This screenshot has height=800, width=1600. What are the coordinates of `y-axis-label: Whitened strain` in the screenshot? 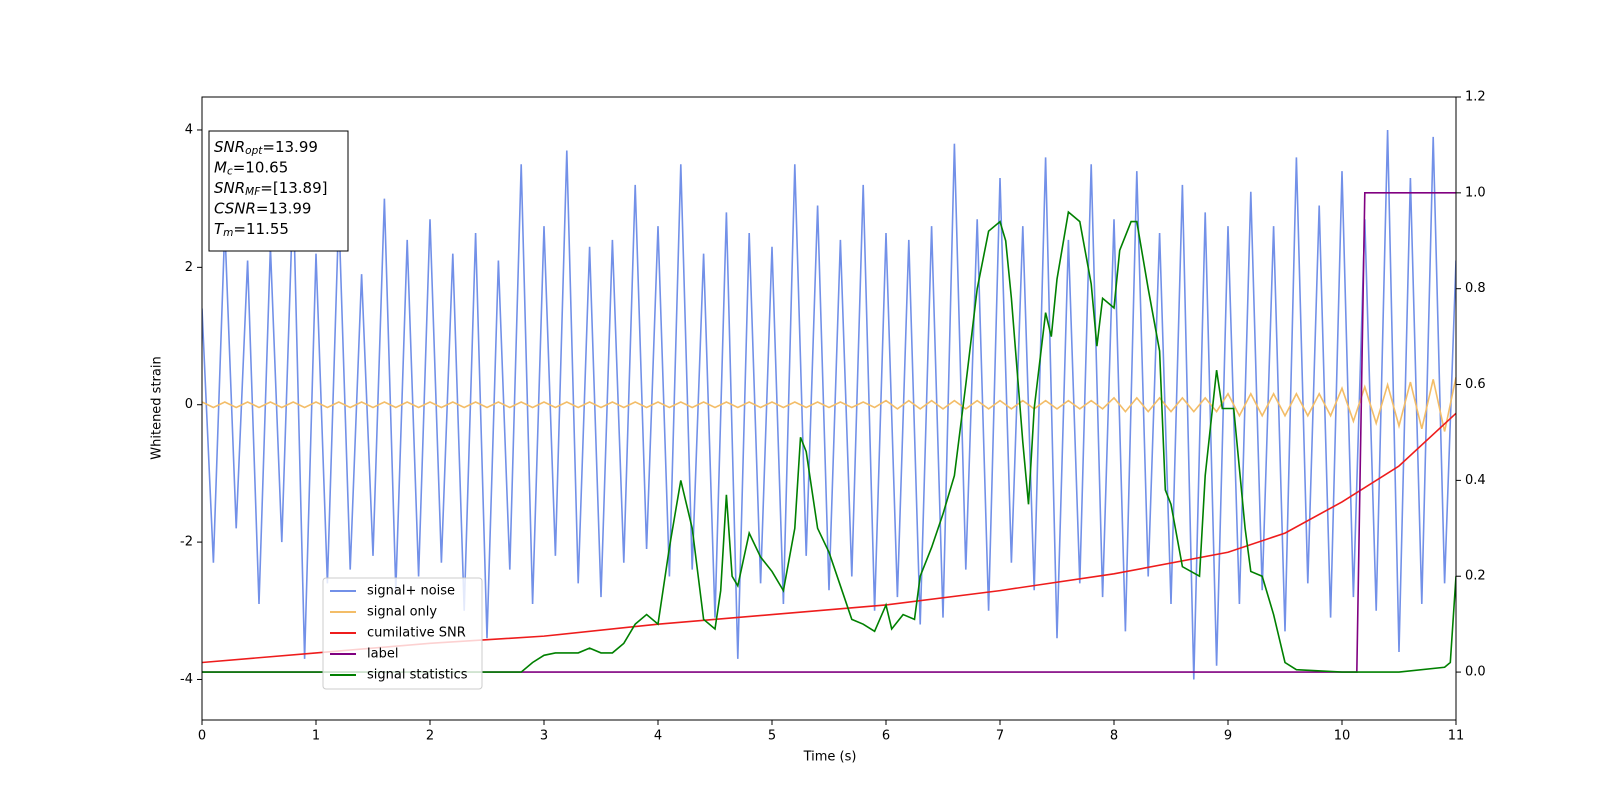 It's located at (157, 407).